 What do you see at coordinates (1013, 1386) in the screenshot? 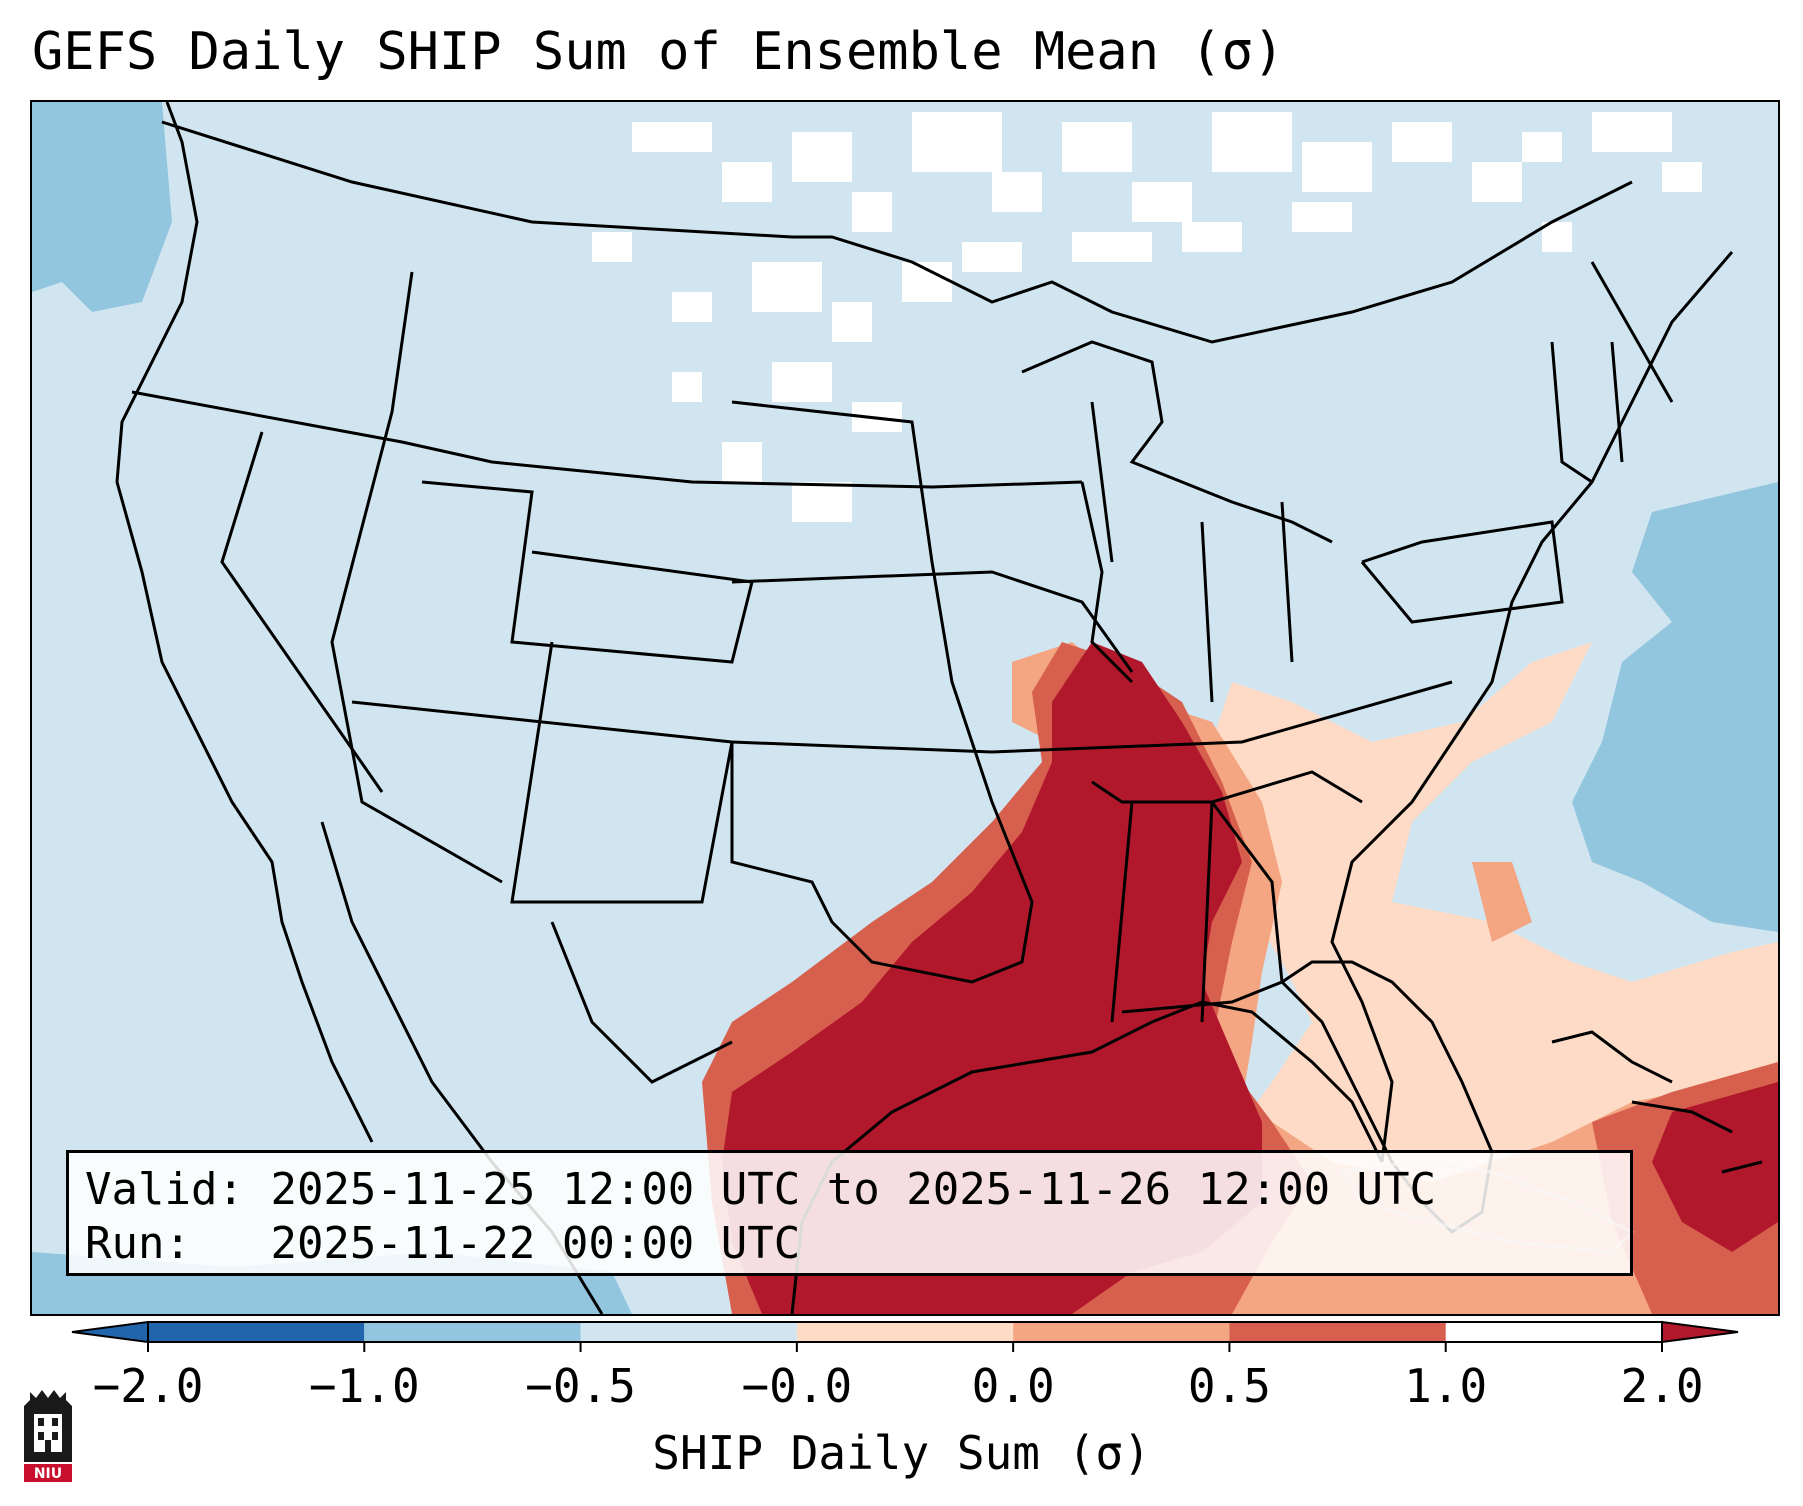
I see `colorbar-tick-label: 0.0` at bounding box center [1013, 1386].